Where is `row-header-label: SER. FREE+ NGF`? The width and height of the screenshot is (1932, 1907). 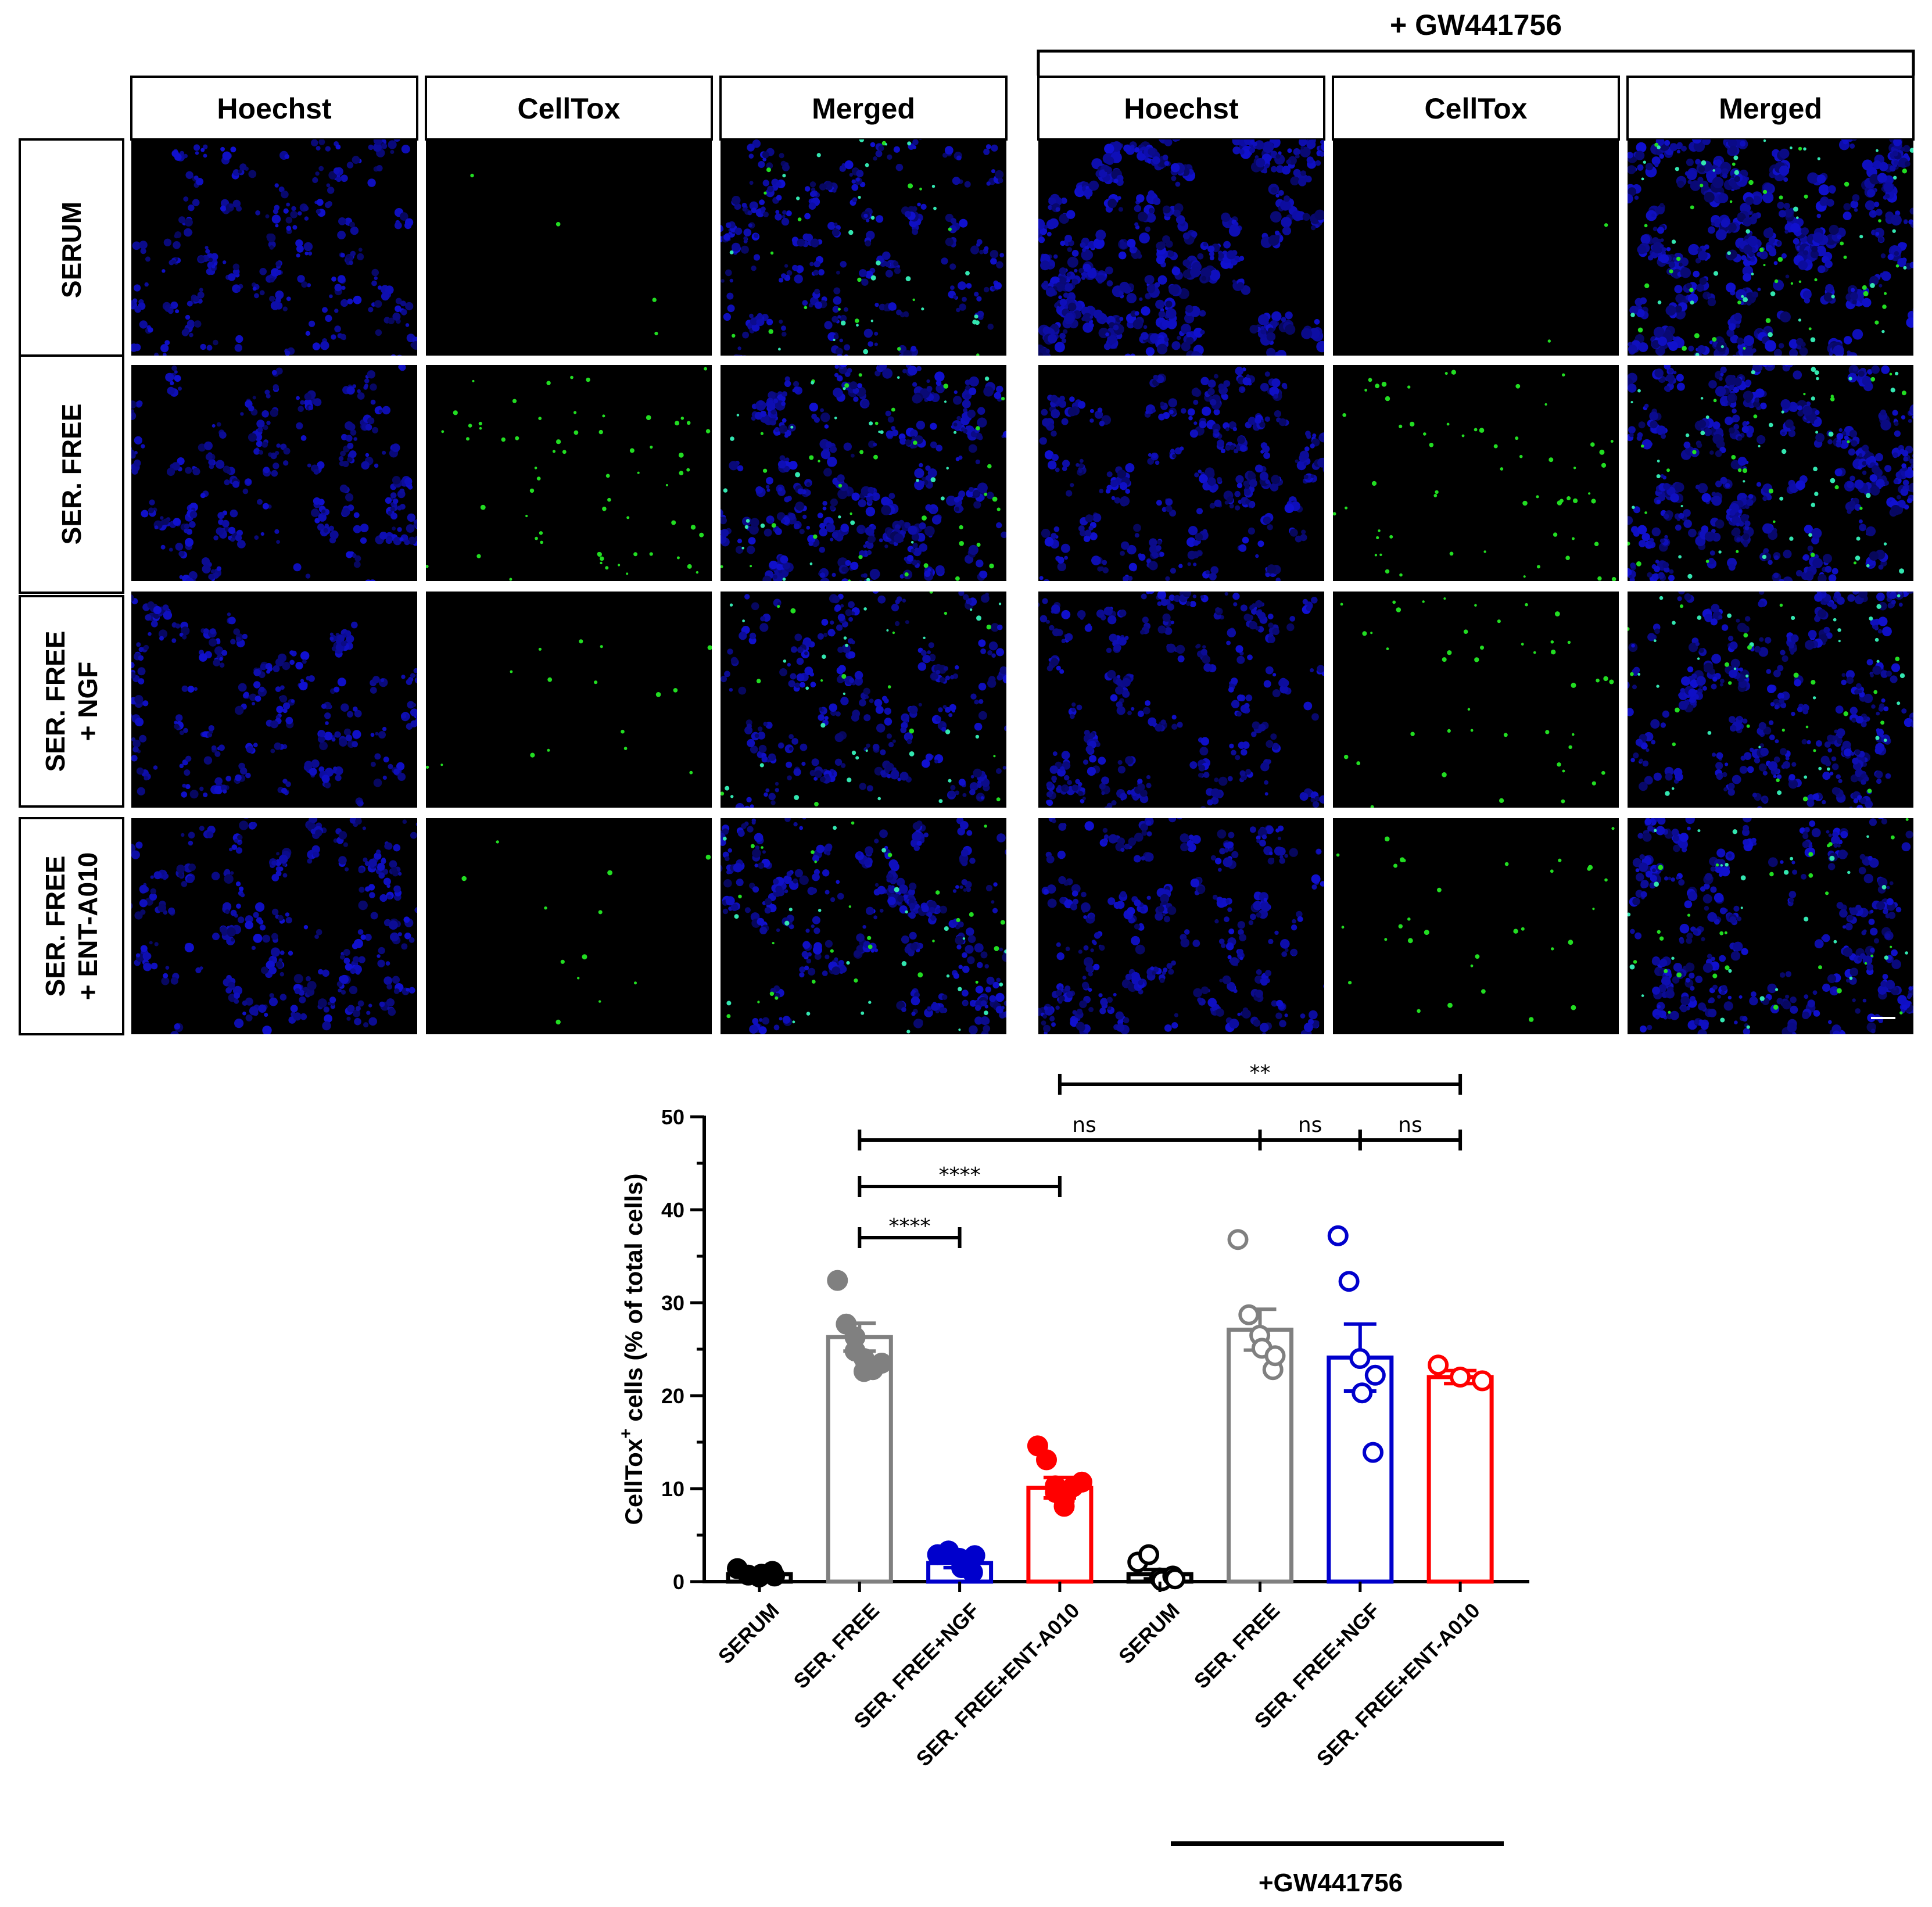 row-header-label: SER. FREE+ NGF is located at coordinates (71, 701).